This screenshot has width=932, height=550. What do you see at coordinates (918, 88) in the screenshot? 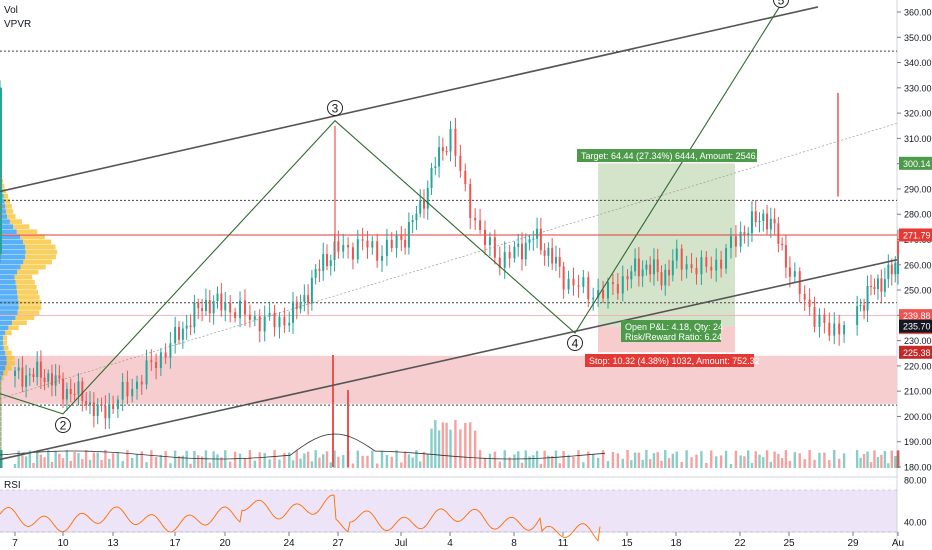
I see `price-tick-label: 330.00` at bounding box center [918, 88].